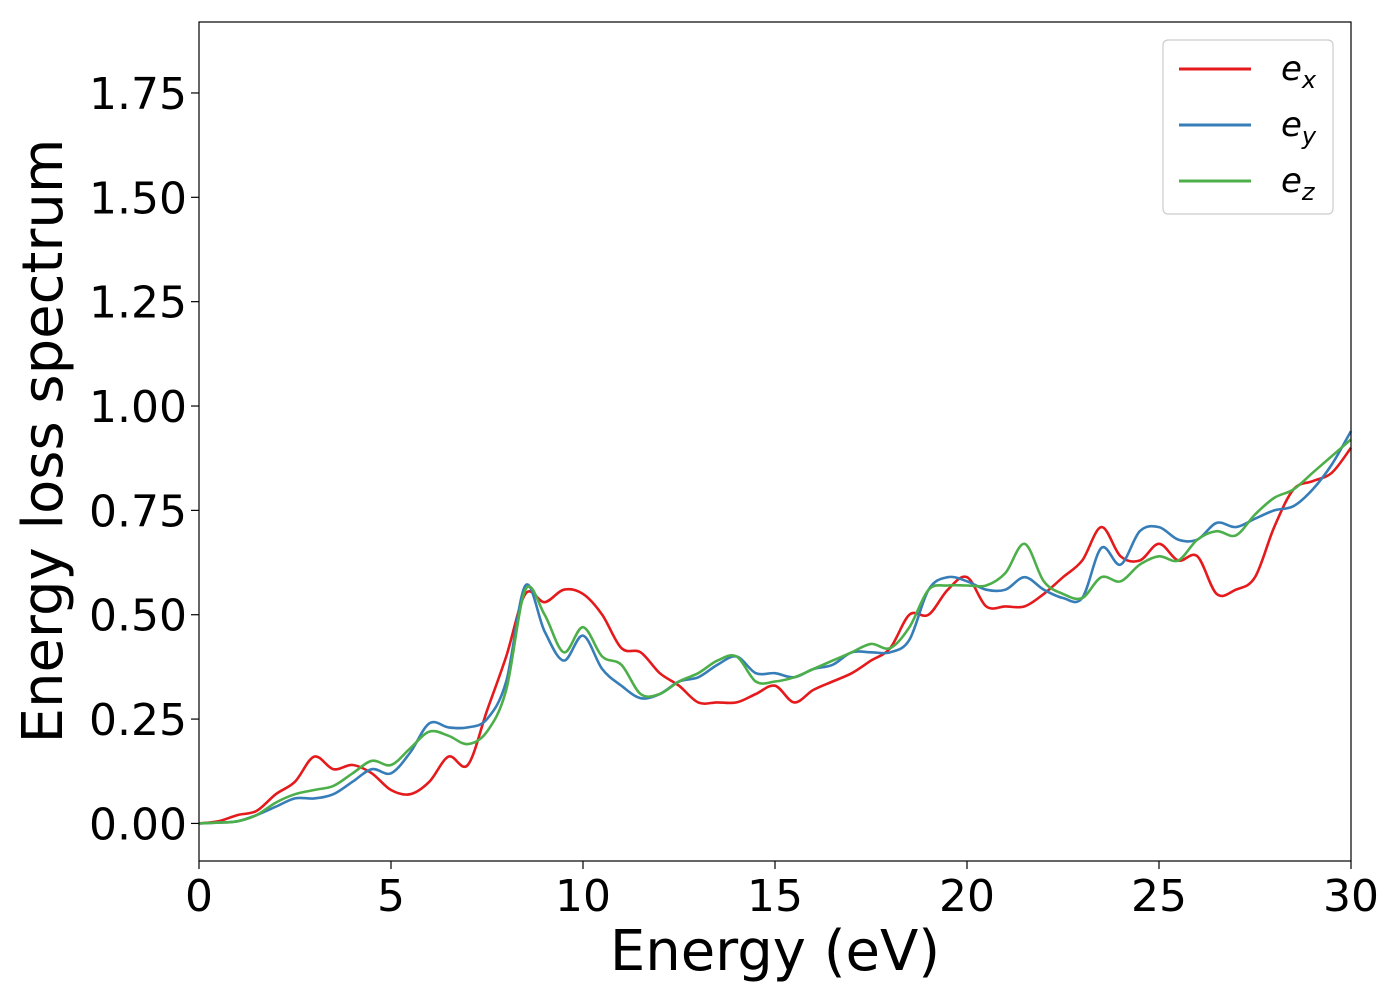 The image size is (1400, 1000). I want to click on x-tick-label: 10, so click(583, 896).